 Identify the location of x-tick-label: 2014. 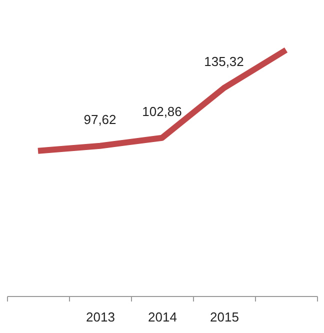
(162, 317).